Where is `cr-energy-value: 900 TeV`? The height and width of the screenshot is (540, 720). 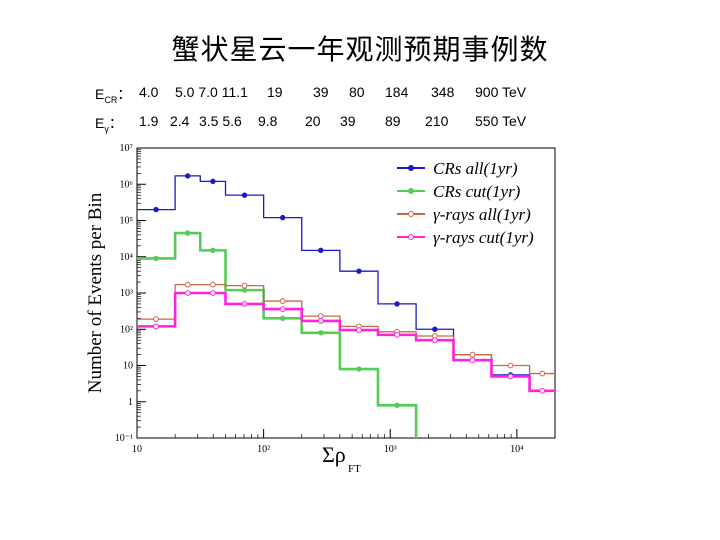
cr-energy-value: 900 TeV is located at coordinates (501, 92).